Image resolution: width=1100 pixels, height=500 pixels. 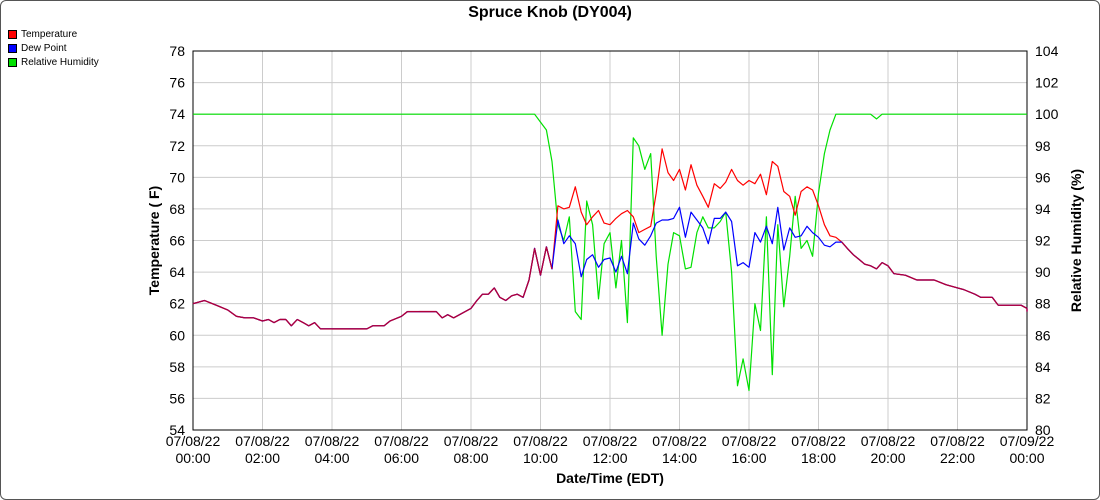 What do you see at coordinates (887, 458) in the screenshot?
I see `x-tick-label-time: 20:00` at bounding box center [887, 458].